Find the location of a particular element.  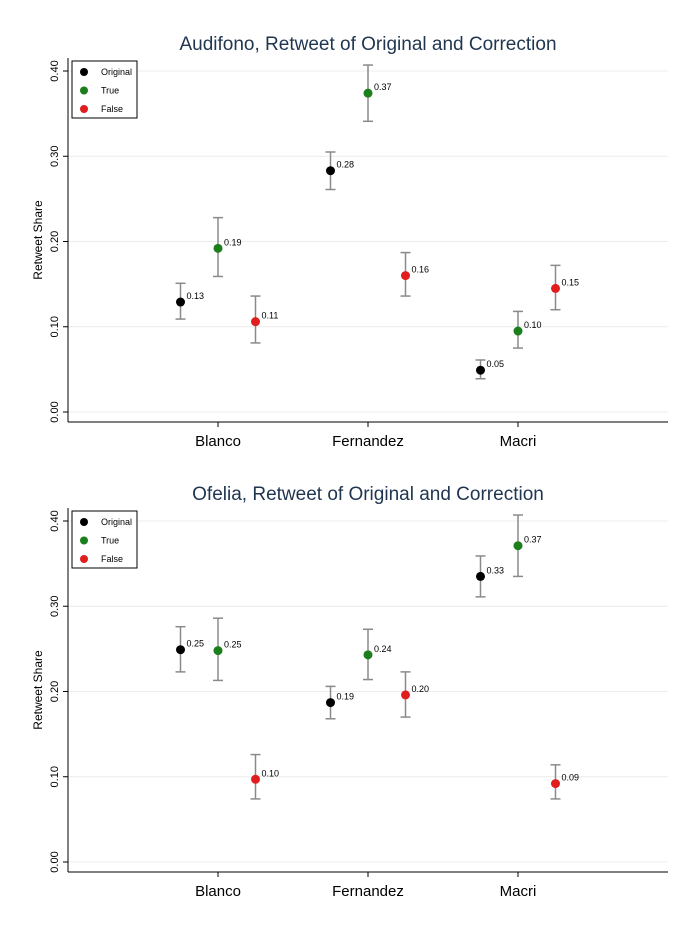

data-label: 0.15 is located at coordinates (571, 282).